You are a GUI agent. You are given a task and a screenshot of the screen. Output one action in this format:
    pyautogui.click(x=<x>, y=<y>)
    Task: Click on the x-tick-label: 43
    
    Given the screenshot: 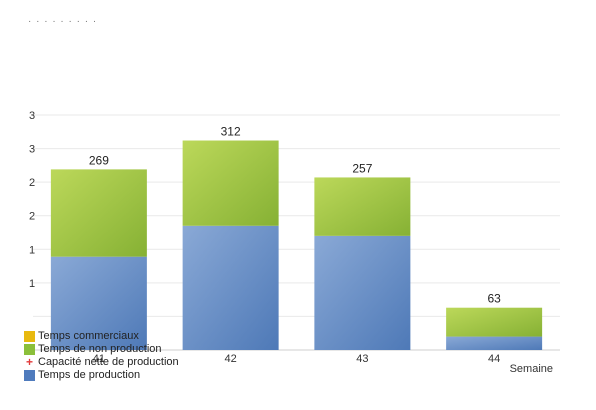 What is the action you would take?
    pyautogui.click(x=362, y=359)
    